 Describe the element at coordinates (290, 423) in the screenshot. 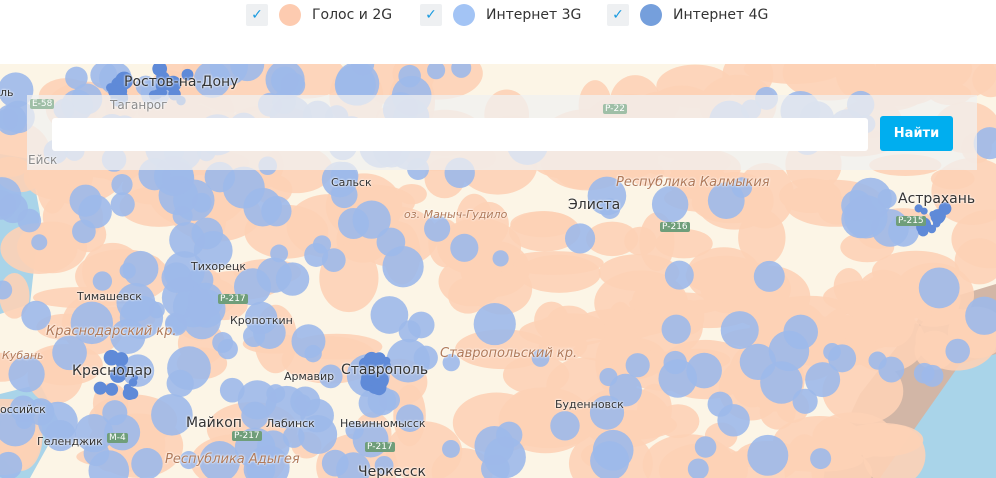

I see `city-label: Лабинск` at that location.